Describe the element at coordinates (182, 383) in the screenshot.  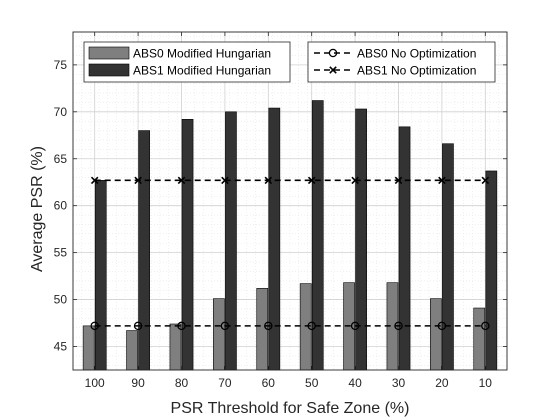
I see `x-tick-label: 80` at that location.